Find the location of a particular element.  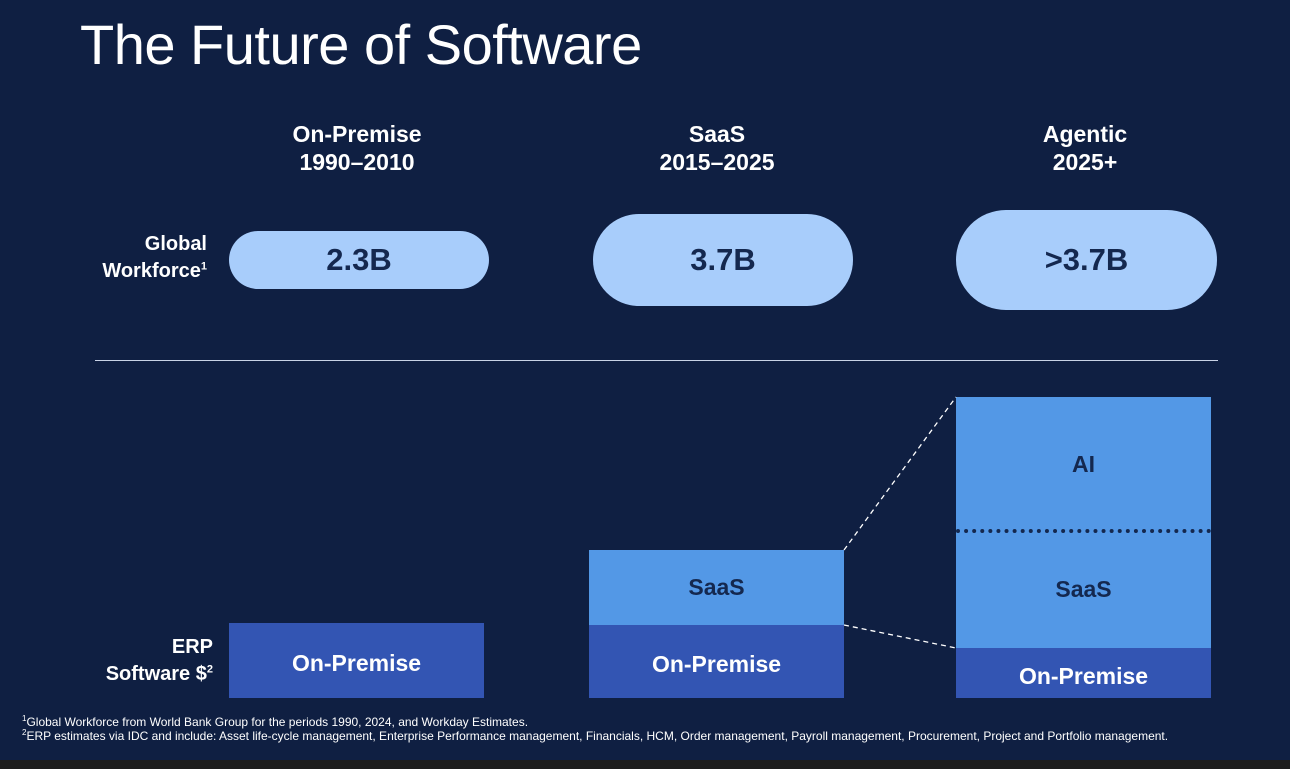

era-years: 1990–2010 is located at coordinates (357, 162).